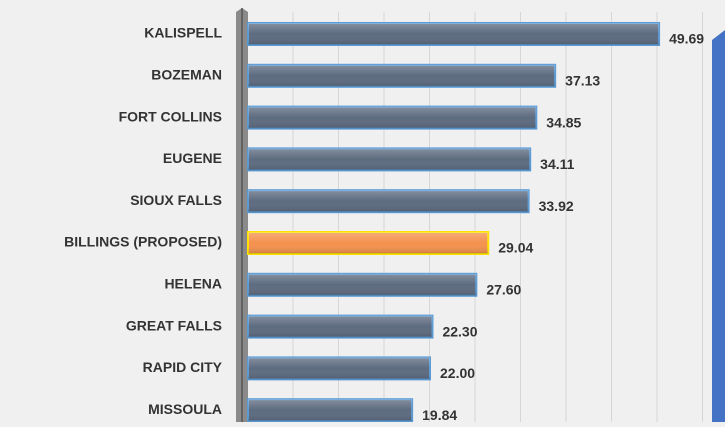  I want to click on value-label: 29.04, so click(515, 248).